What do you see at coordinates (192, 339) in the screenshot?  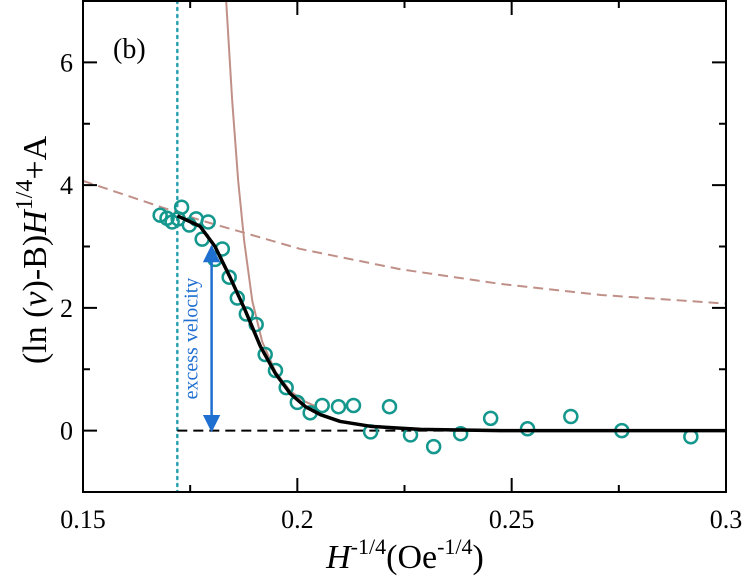 I see `arrow-label: excess velocity` at bounding box center [192, 339].